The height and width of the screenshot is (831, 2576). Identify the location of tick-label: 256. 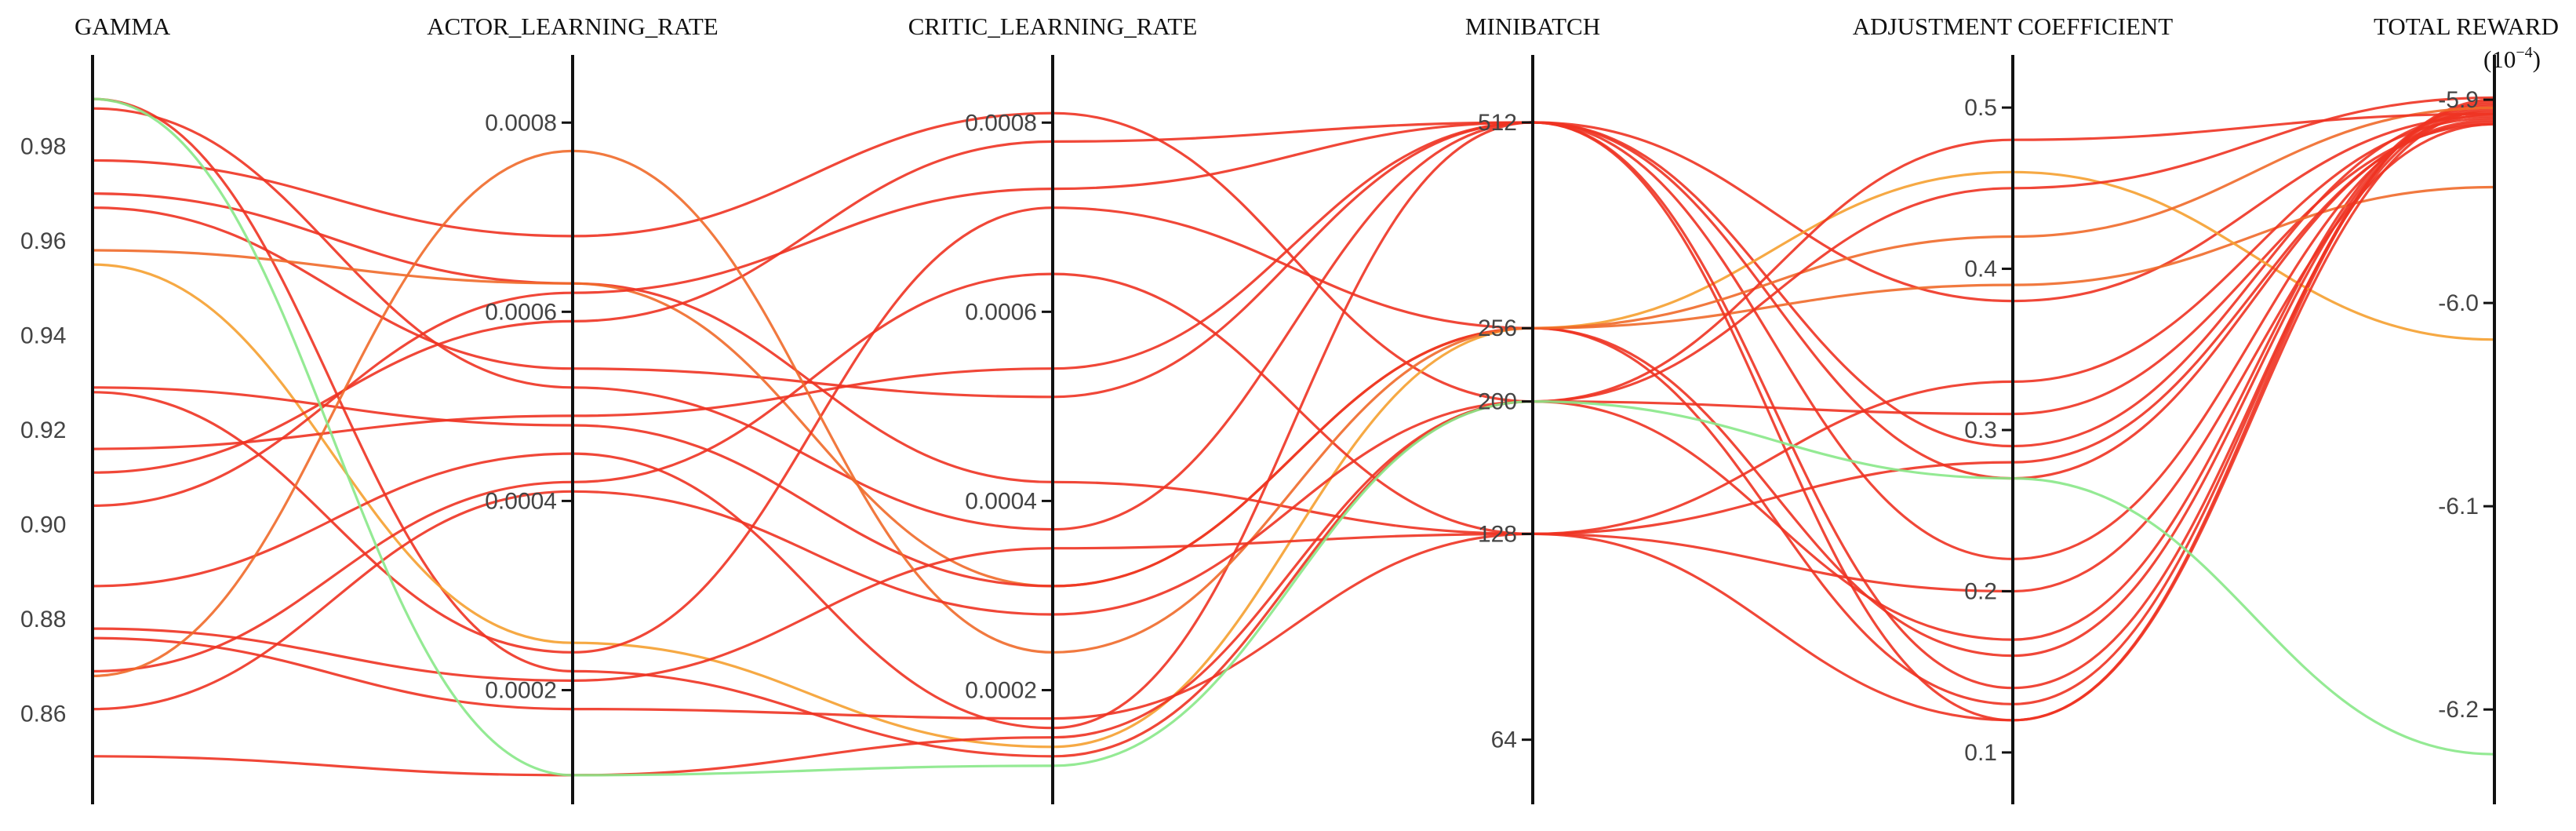
(1497, 328).